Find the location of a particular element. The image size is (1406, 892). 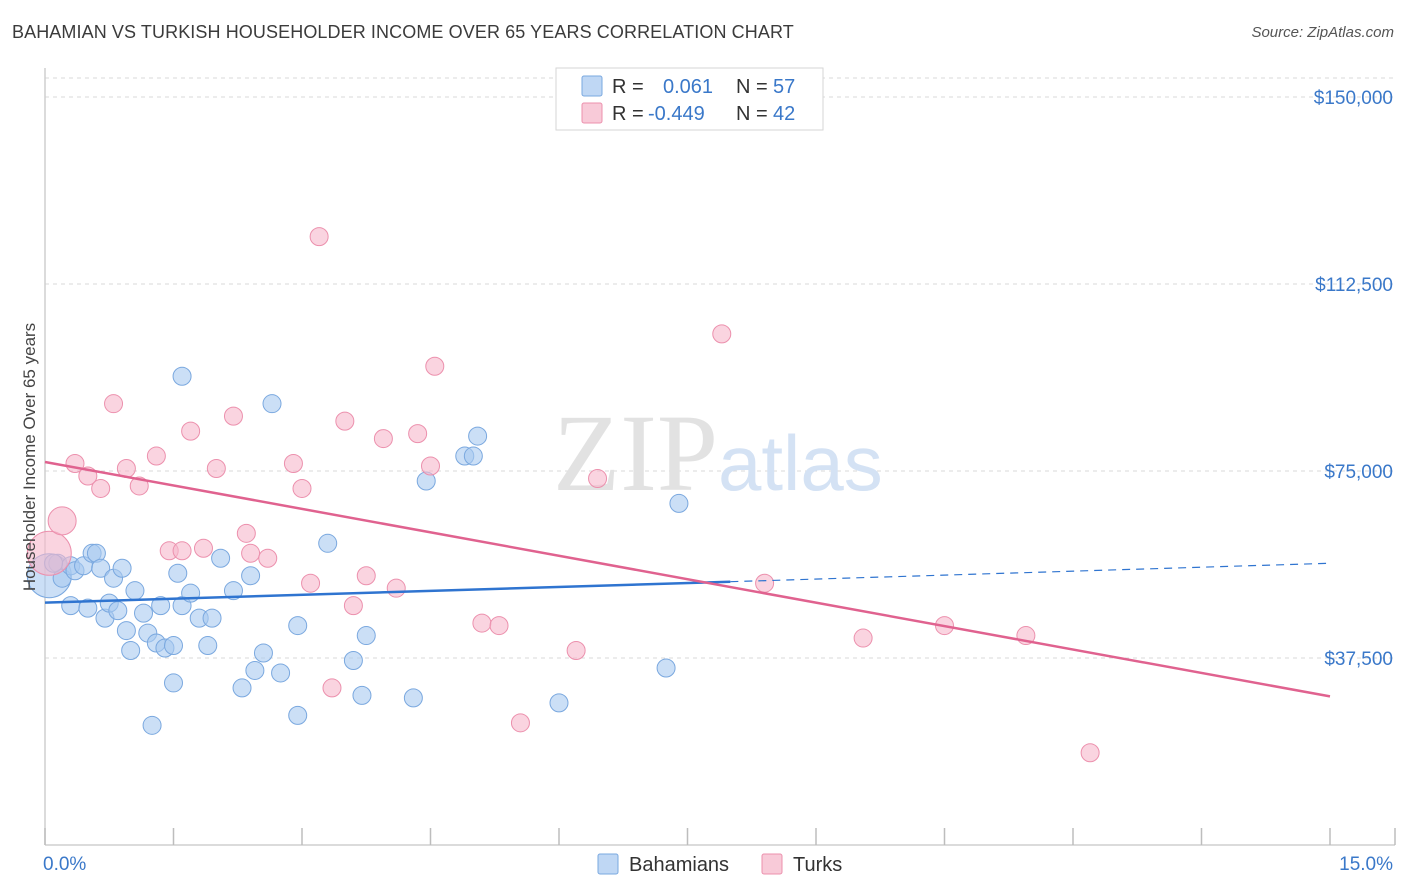

y-tick-labels: $37,500 $75,000 $112,500 $150,000 is located at coordinates (1353, 379).